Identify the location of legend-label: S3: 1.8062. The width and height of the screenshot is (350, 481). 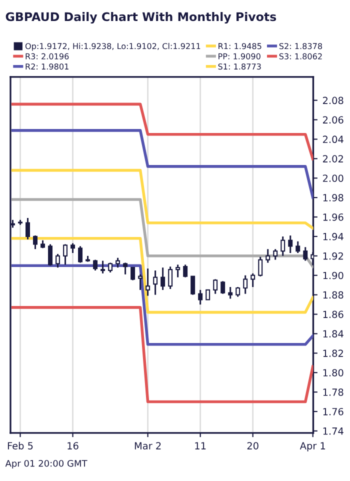
(300, 56).